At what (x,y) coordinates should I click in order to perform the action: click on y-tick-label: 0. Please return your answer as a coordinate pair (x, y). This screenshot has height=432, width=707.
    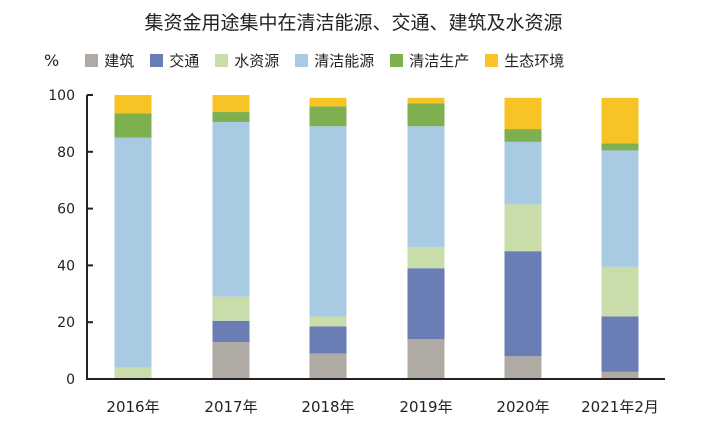
    Looking at the image, I should click on (70, 380).